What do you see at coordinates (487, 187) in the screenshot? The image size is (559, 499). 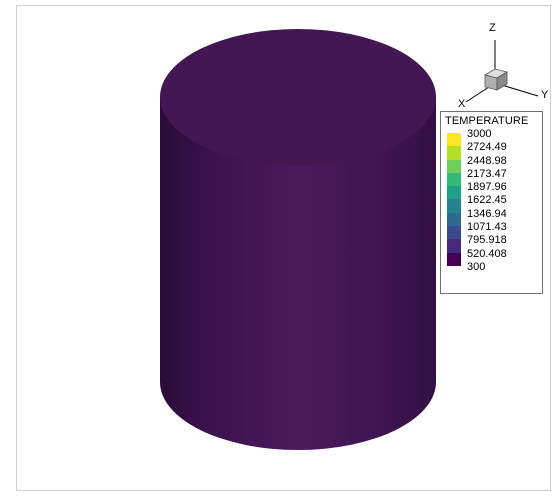 I see `legend-level-label: 1897.96` at bounding box center [487, 187].